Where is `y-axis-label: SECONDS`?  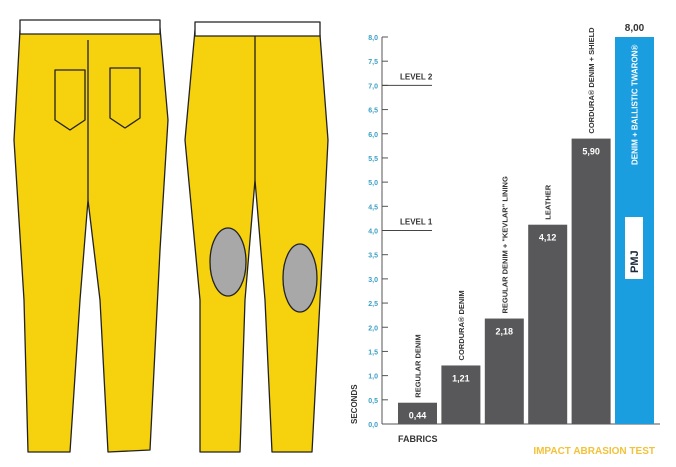
y-axis-label: SECONDS is located at coordinates (354, 404).